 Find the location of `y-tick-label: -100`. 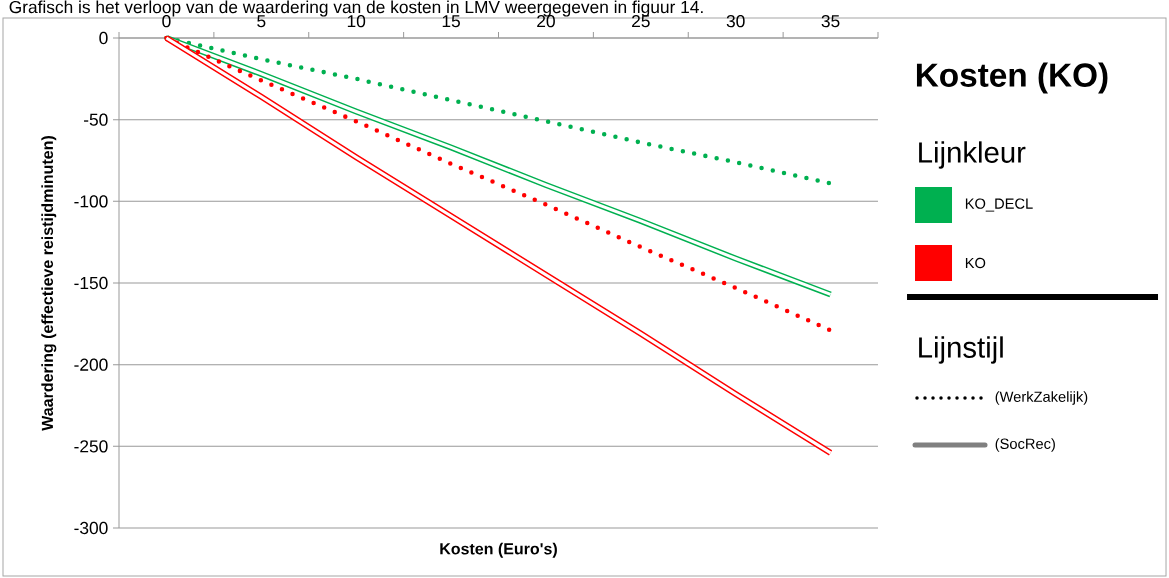

y-tick-label: -100 is located at coordinates (91, 201).